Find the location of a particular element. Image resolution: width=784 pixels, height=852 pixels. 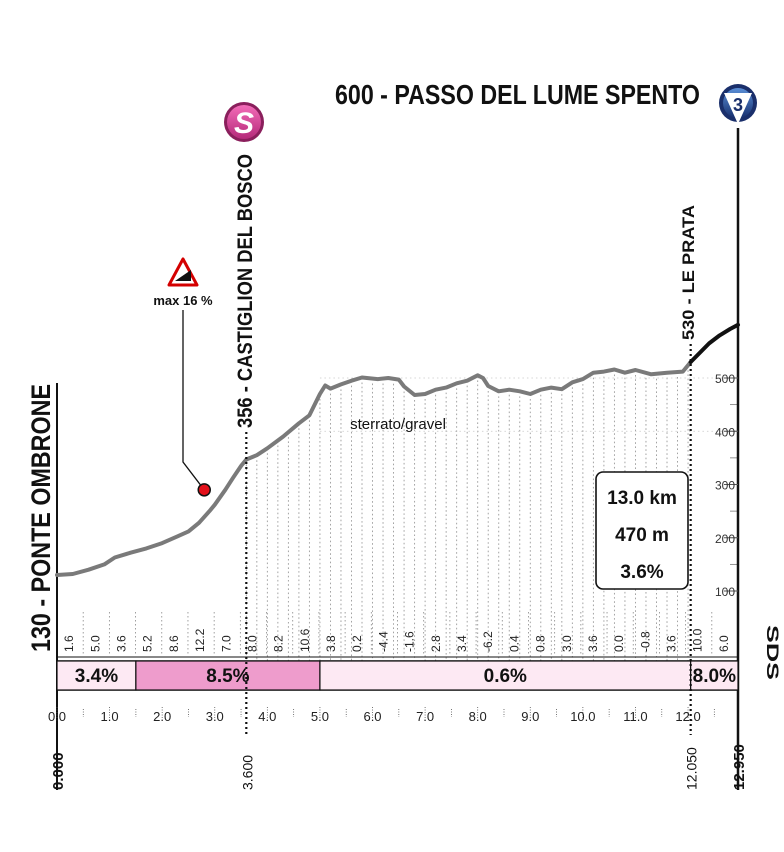

summary-box: 13.0 km 470 m 3.6% is located at coordinates (642, 530).